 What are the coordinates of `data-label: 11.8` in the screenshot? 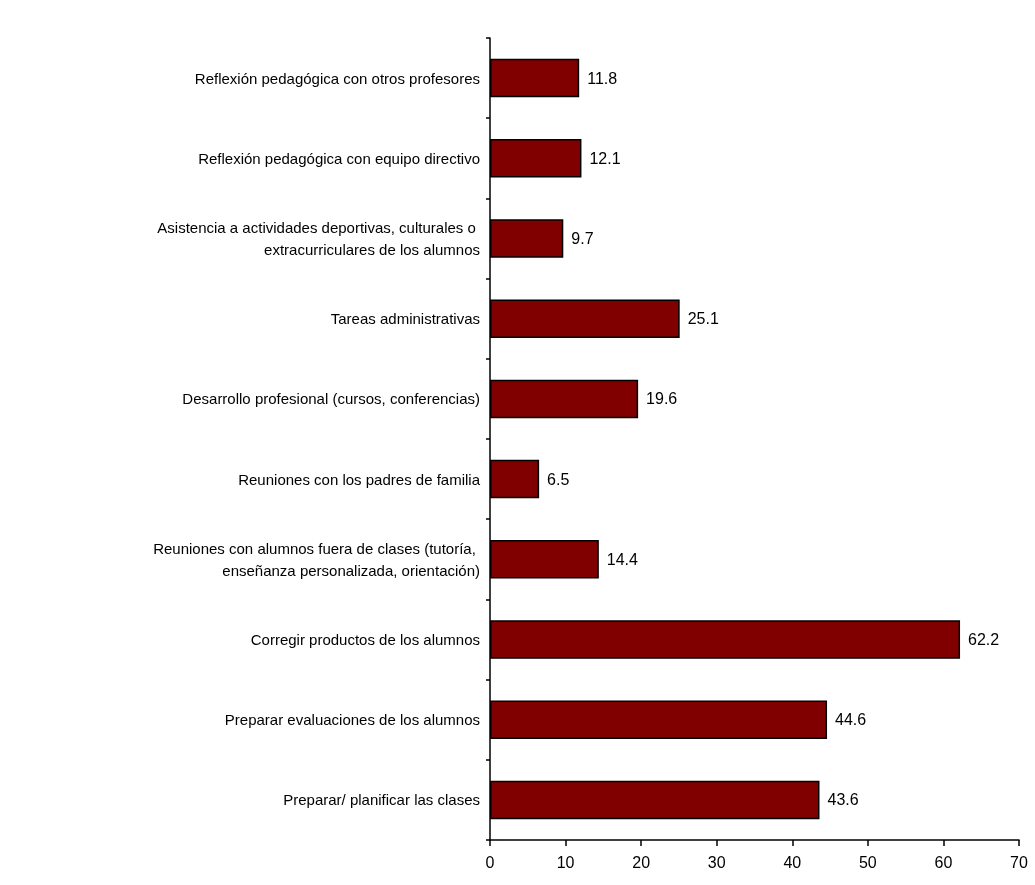 It's located at (602, 78).